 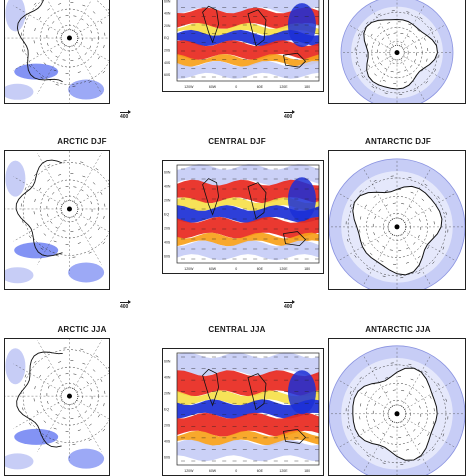 I want to click on map-panel-antarctic-row2, so click(x=397, y=220).